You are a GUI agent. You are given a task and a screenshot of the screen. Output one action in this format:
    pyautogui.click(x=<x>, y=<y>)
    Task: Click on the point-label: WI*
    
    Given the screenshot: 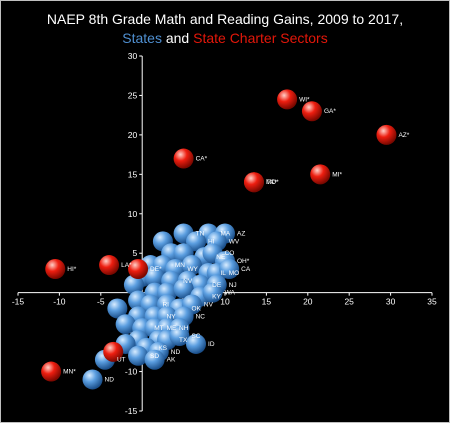 What is the action you would take?
    pyautogui.click(x=304, y=99)
    